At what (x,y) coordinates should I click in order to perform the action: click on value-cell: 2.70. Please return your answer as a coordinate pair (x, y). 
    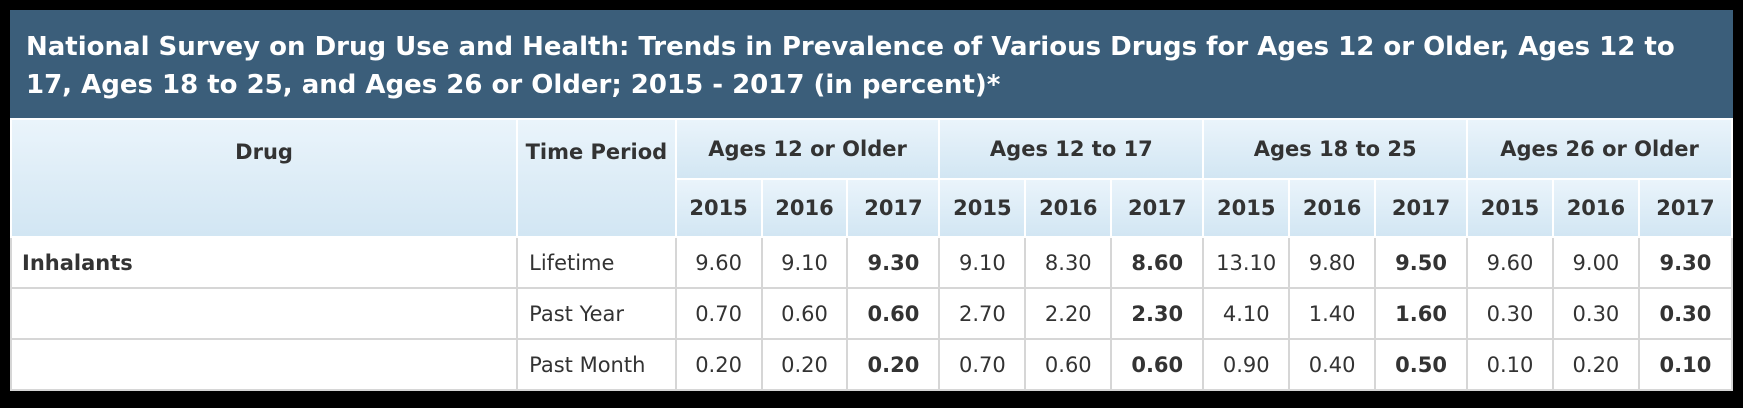
    Looking at the image, I should click on (982, 313).